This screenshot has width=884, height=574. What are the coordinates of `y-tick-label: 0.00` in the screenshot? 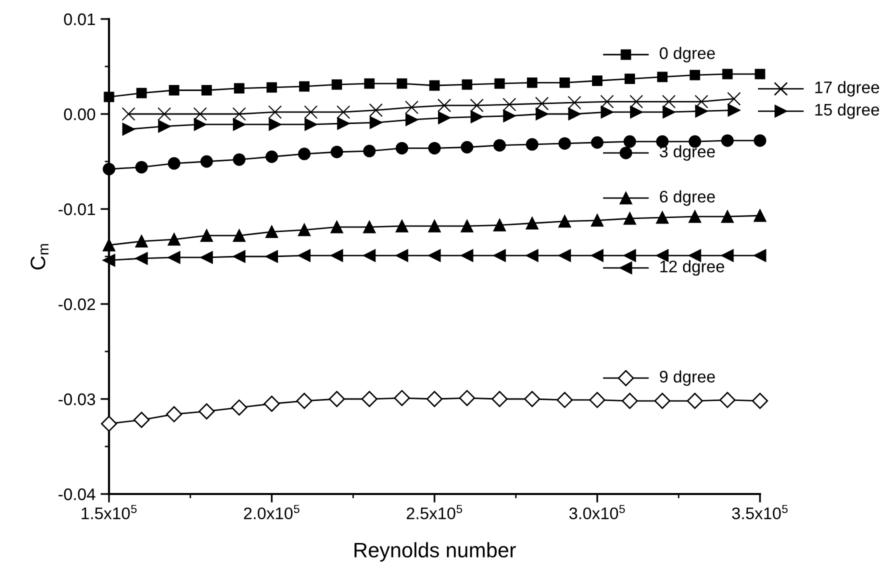 It's located at (80, 114).